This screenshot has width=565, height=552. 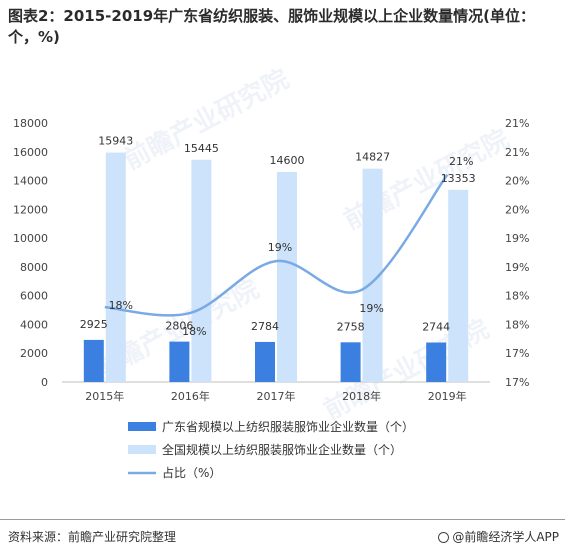 I want to click on footer: 资料来源：前瞻产业研究院整理 @前瞻经济学人APP, so click(x=282, y=535).